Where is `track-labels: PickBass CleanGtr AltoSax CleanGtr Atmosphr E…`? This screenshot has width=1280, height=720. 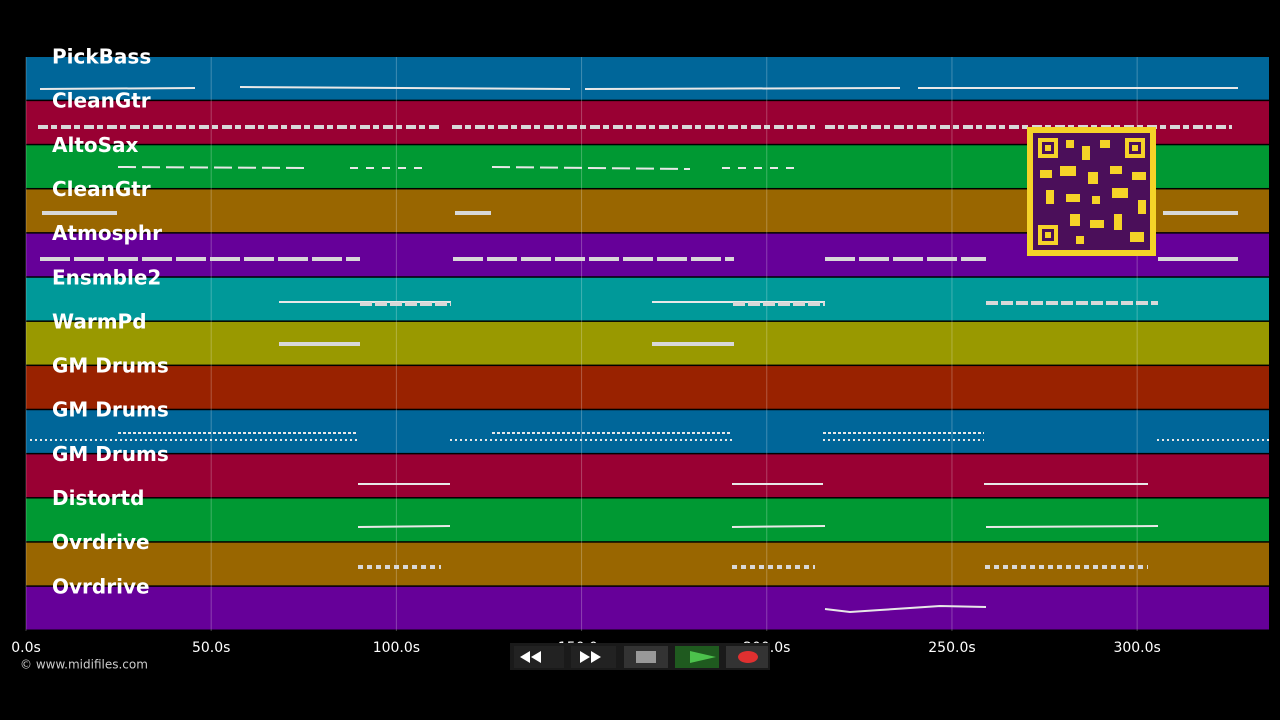 track-labels: PickBass CleanGtr AltoSax CleanGtr Atmosphr E… is located at coordinates (110, 322).